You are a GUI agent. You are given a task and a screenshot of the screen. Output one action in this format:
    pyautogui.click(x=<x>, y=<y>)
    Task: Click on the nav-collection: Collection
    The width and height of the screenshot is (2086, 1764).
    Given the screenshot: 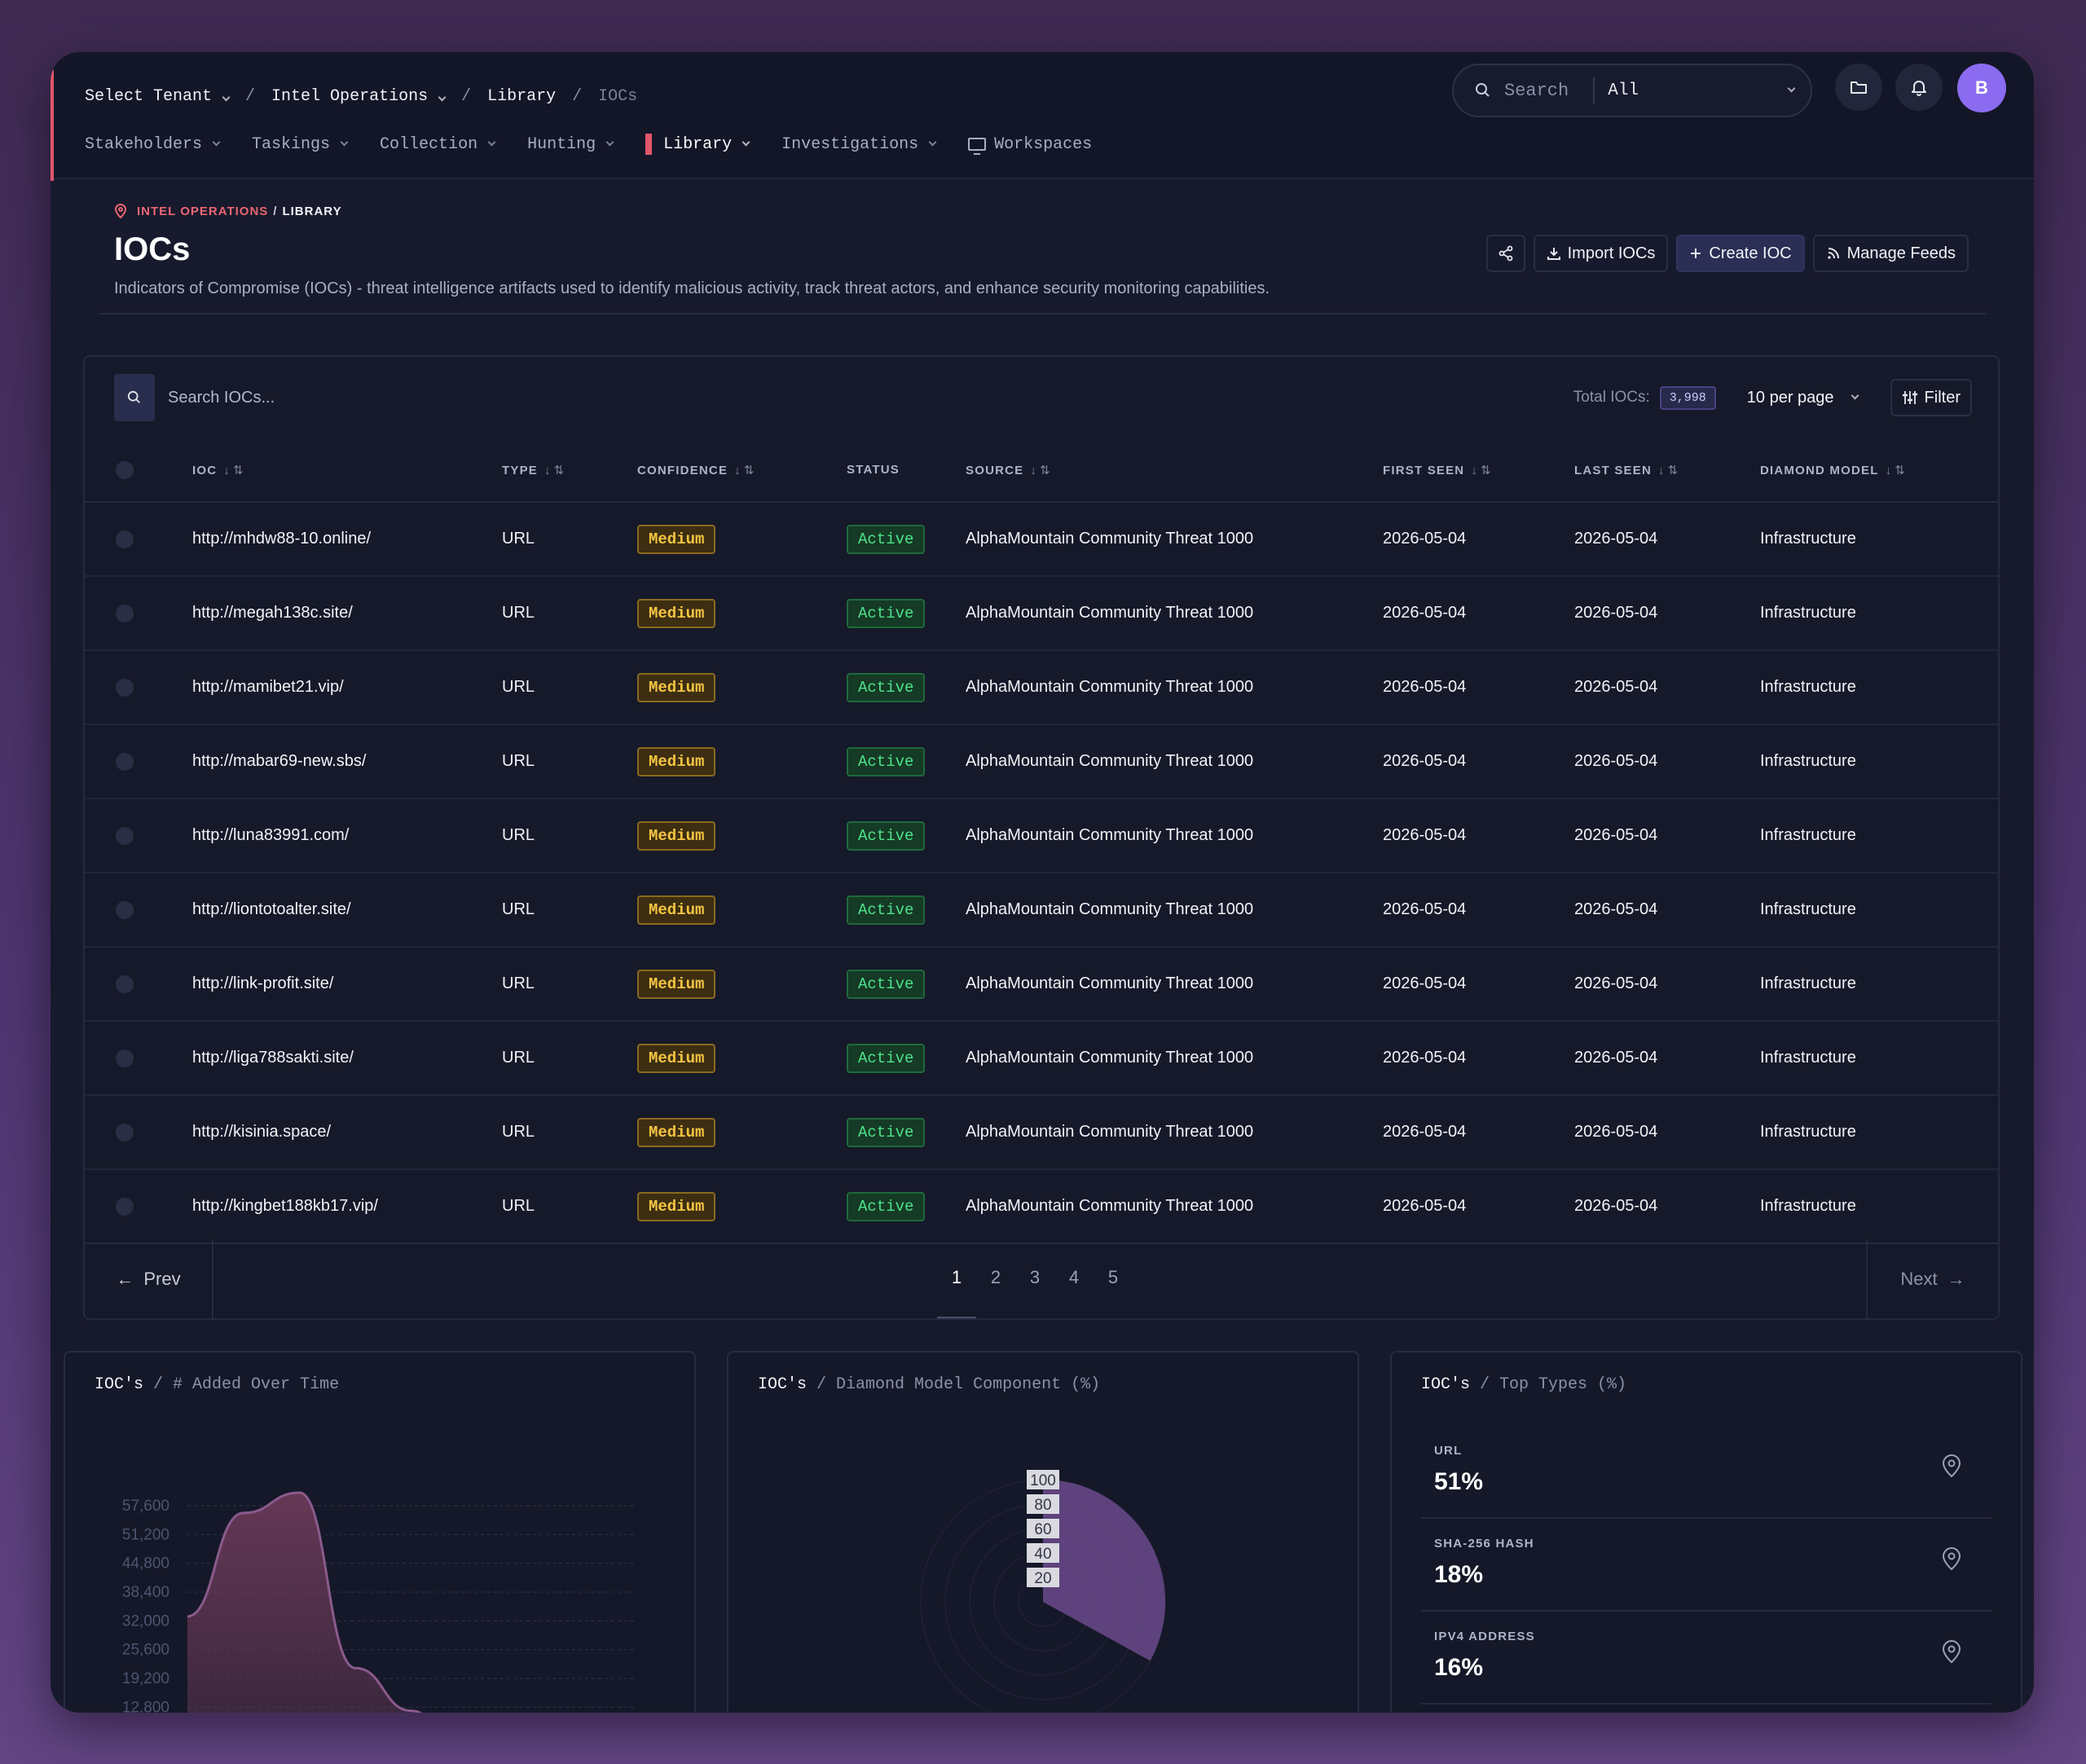 What is the action you would take?
    pyautogui.click(x=438, y=144)
    